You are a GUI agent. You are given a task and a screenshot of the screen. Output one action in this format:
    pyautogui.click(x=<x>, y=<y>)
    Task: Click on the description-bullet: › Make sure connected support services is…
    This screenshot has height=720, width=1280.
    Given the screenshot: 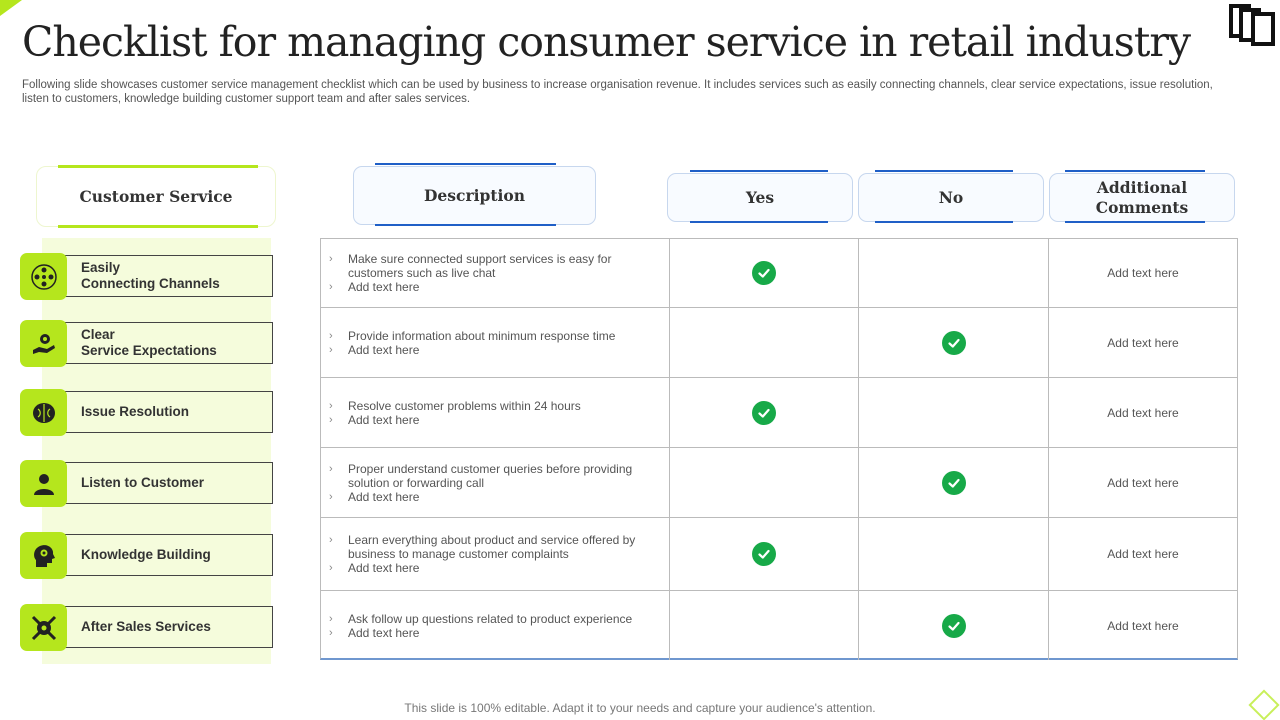 What is the action you would take?
    pyautogui.click(x=470, y=266)
    